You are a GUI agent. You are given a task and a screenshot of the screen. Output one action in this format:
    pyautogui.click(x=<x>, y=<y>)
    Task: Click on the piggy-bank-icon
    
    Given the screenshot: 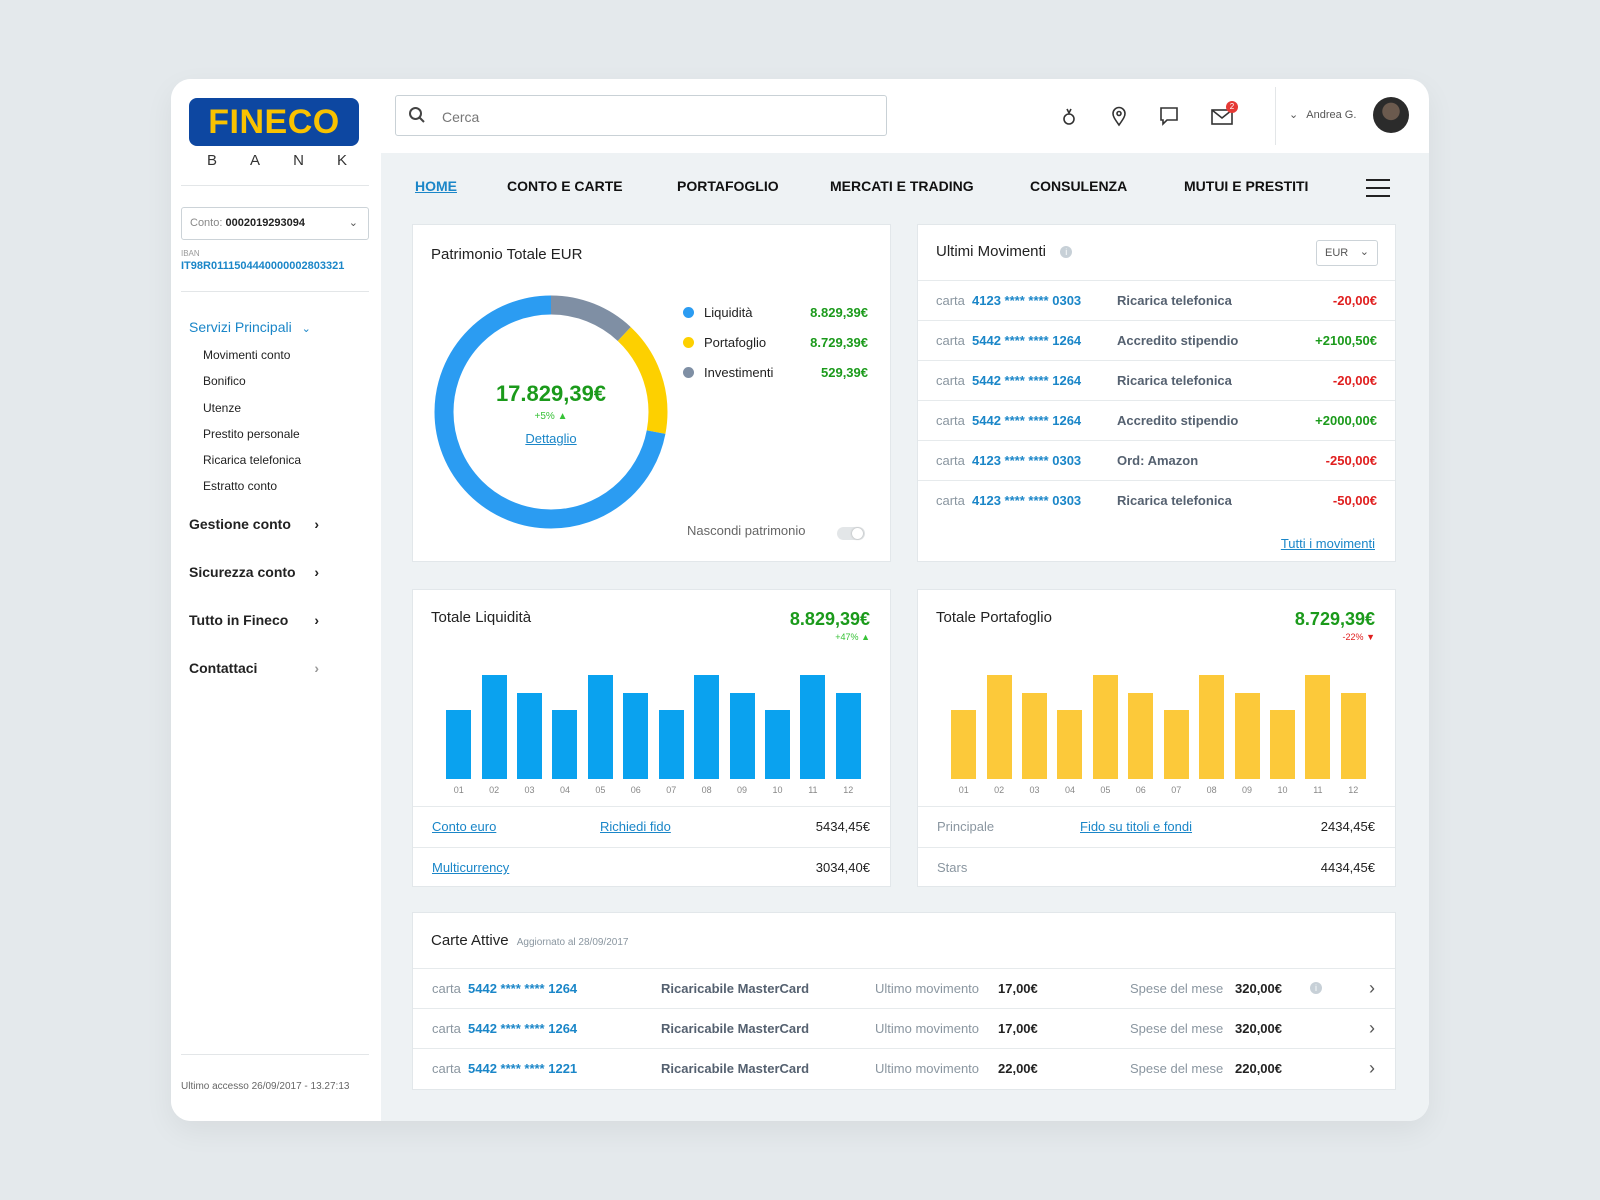 What is the action you would take?
    pyautogui.click(x=1069, y=116)
    